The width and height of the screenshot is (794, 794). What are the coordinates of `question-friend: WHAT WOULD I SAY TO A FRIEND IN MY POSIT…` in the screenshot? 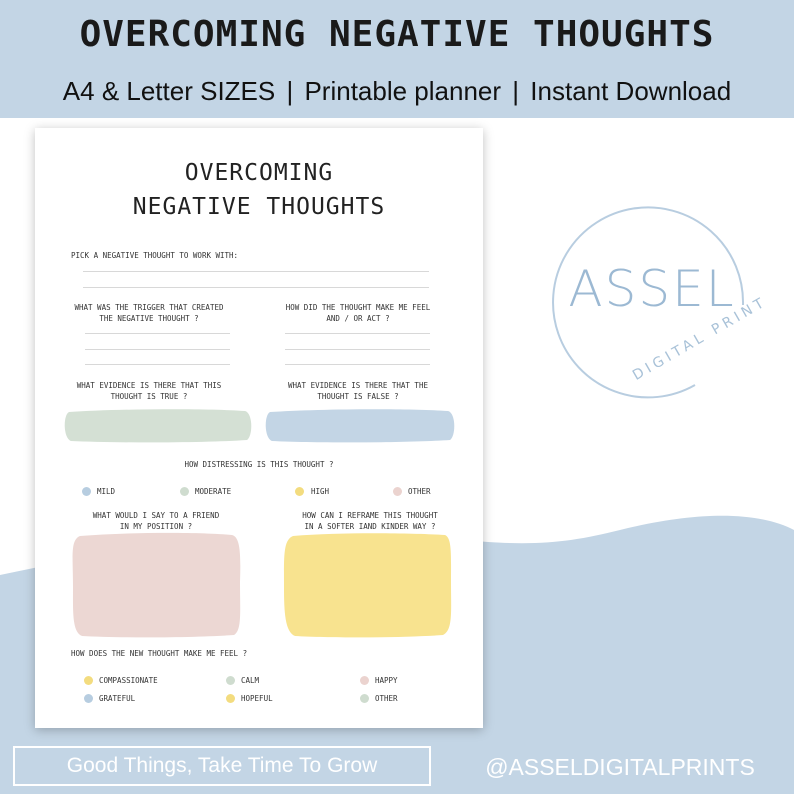 It's located at (156, 521).